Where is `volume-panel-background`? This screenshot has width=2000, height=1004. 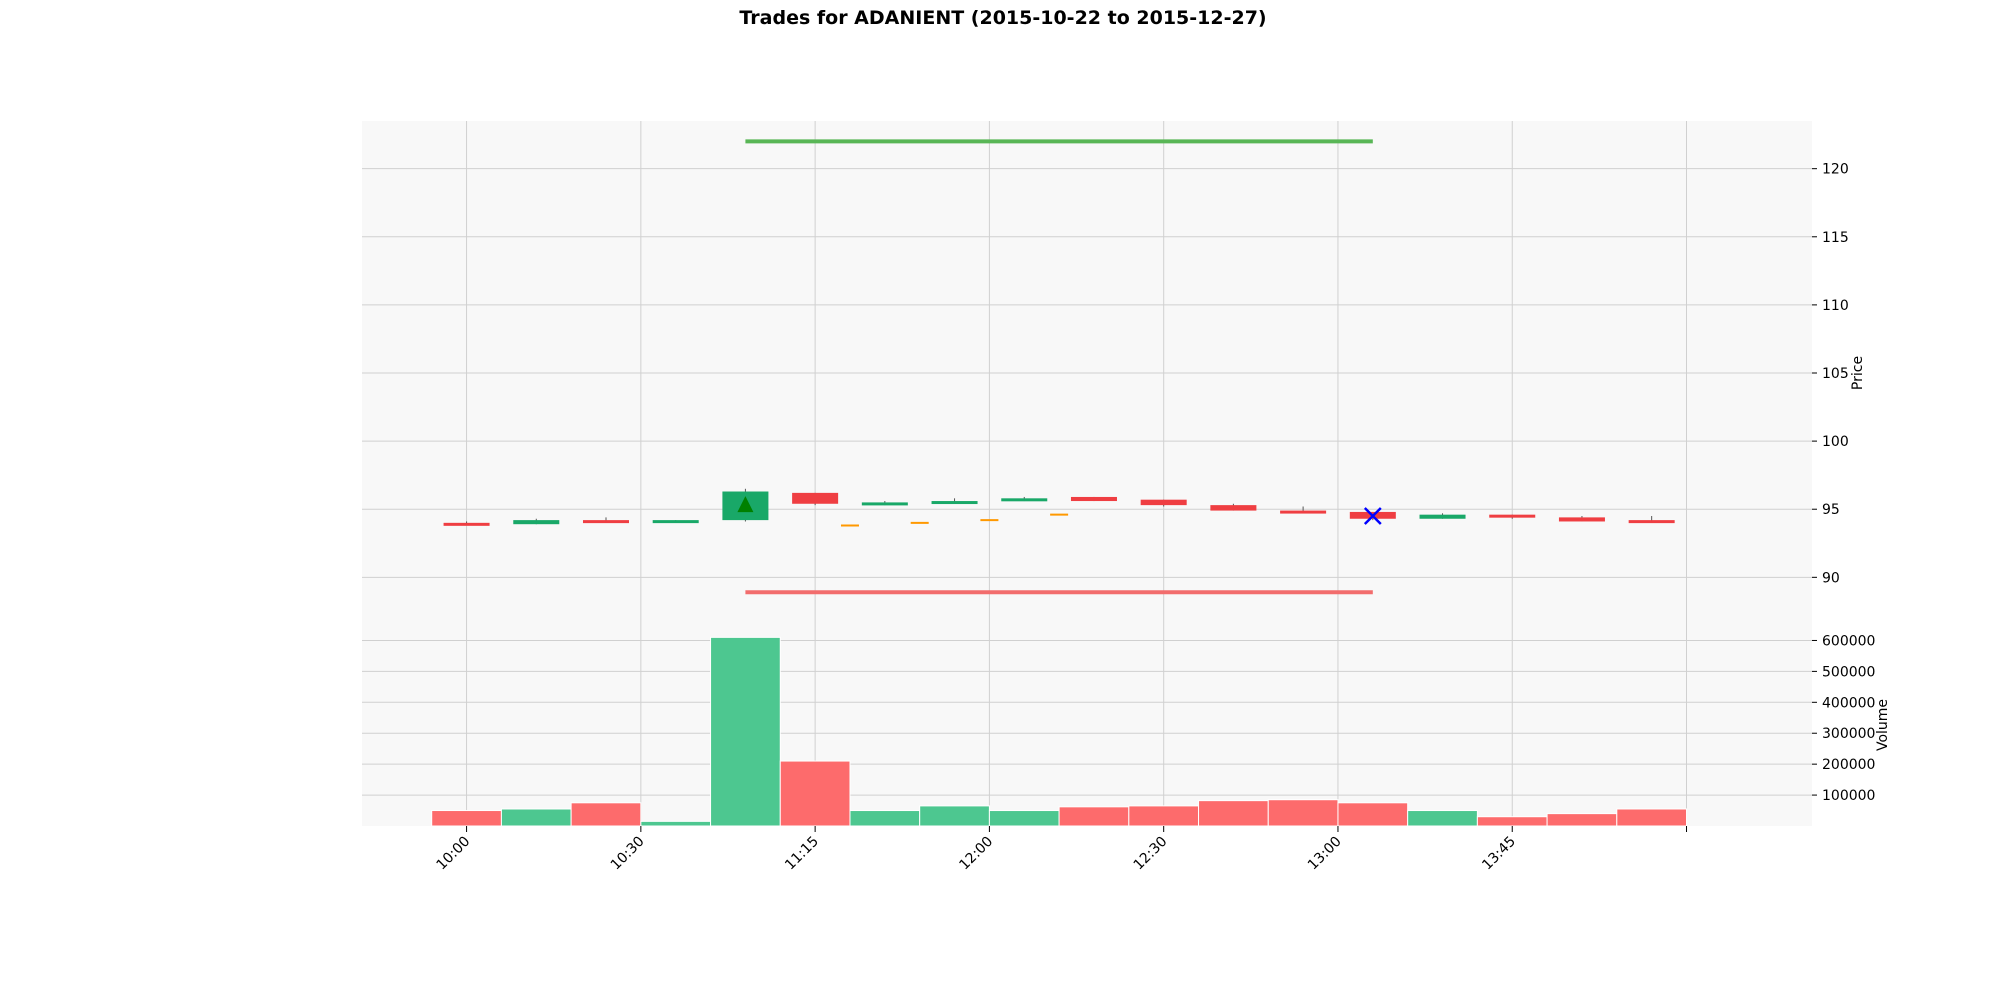 volume-panel-background is located at coordinates (1087, 725).